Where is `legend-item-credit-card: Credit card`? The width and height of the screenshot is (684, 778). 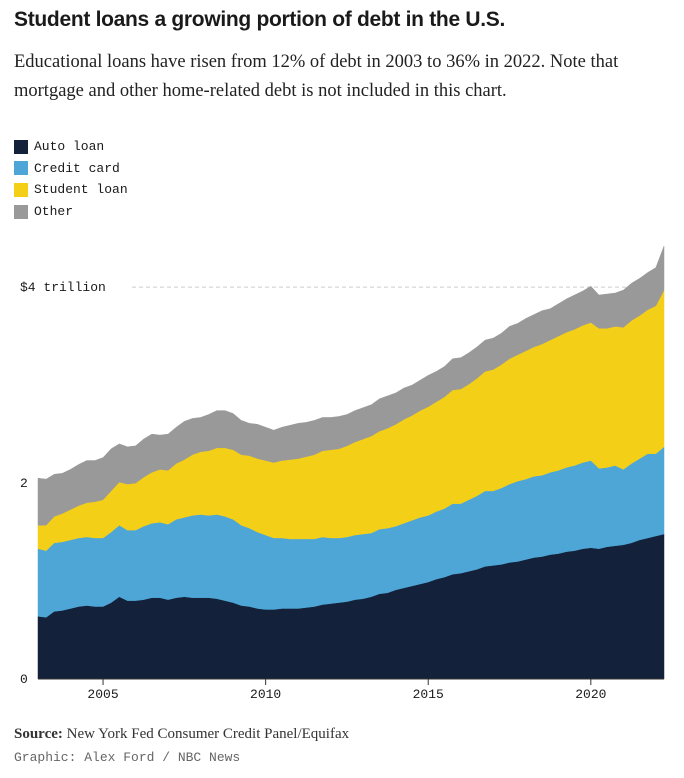
legend-item-credit-card: Credit card is located at coordinates (71, 169).